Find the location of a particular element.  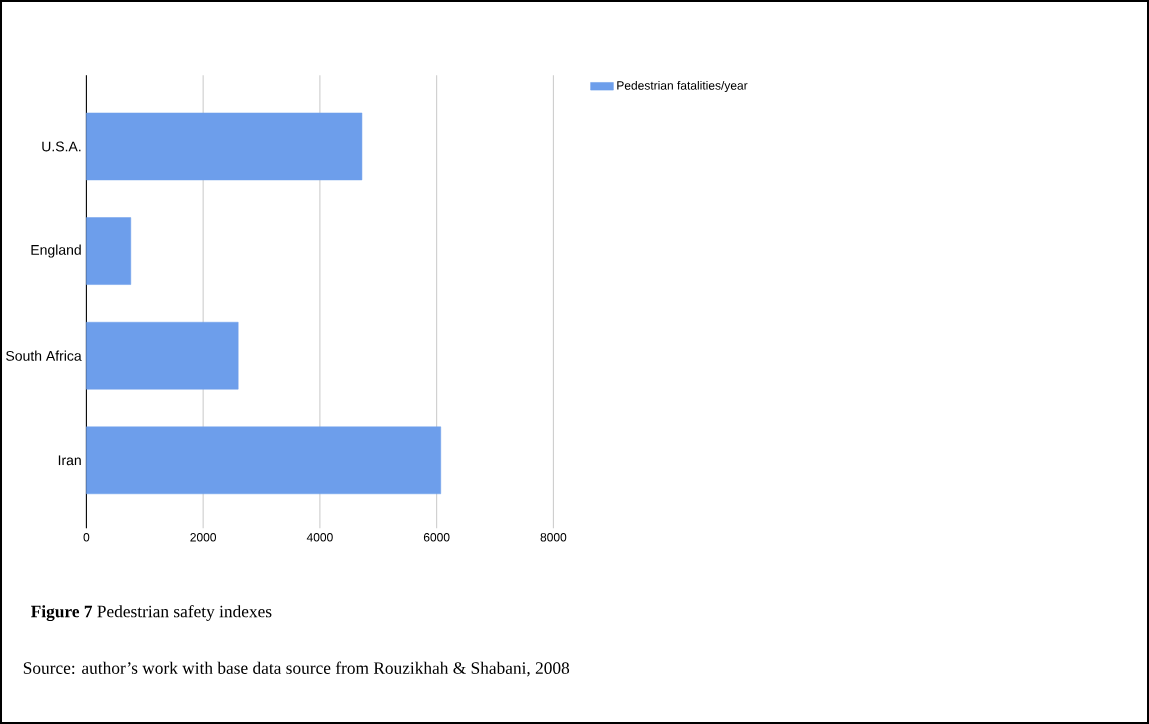

y-tick-label: South Africa is located at coordinates (44, 355).